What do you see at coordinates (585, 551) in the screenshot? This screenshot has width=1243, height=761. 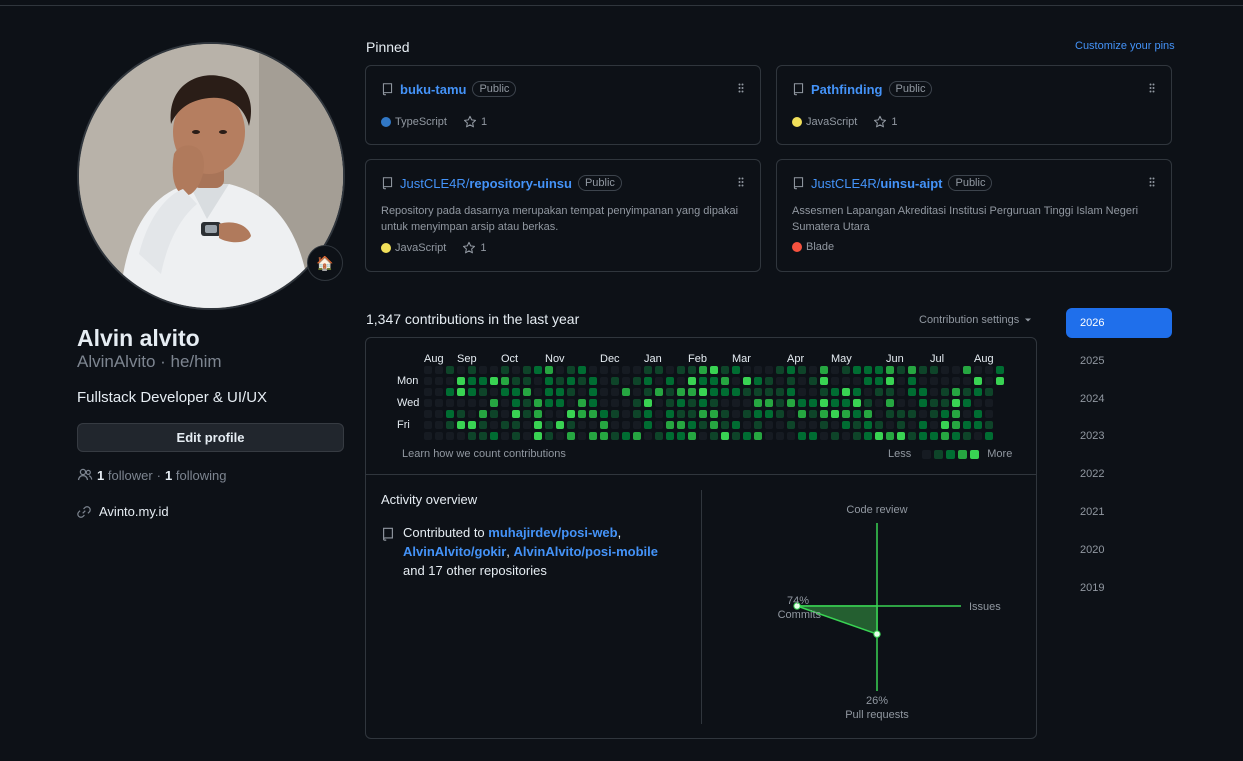 I see `contributed-repo-link: AlvinAlvito/posi-mobile` at bounding box center [585, 551].